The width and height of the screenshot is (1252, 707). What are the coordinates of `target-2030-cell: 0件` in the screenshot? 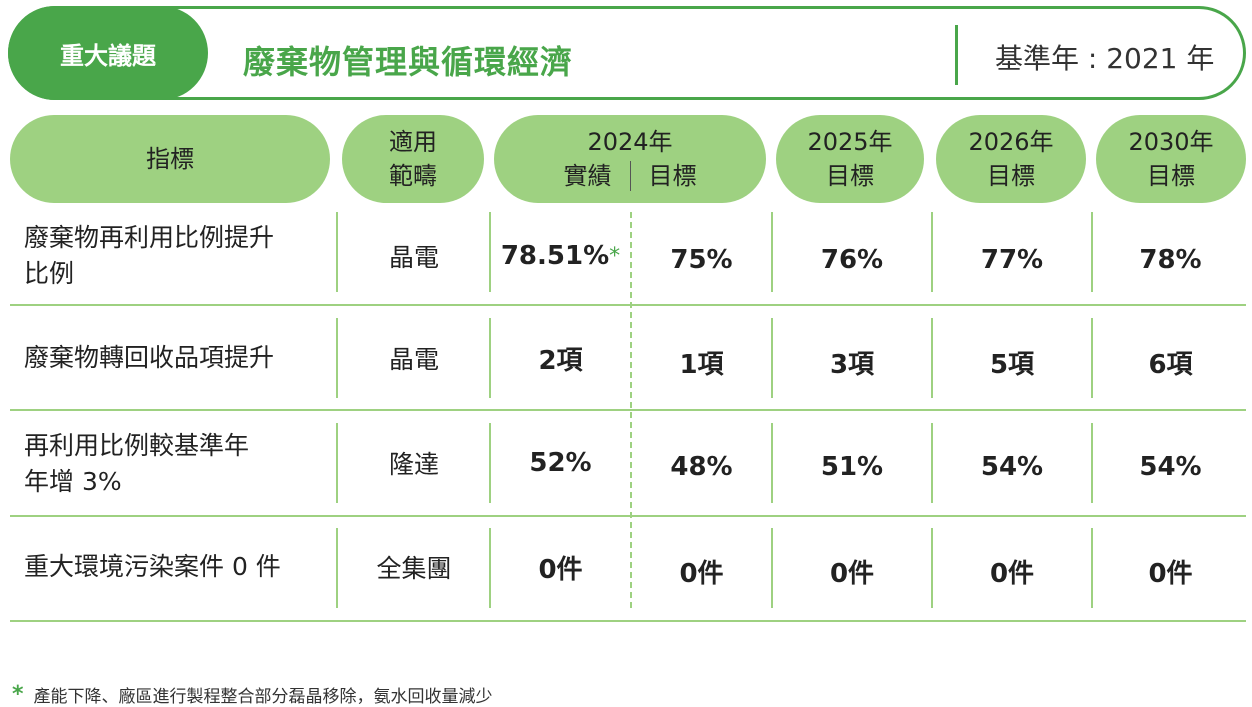 It's located at (1170, 573).